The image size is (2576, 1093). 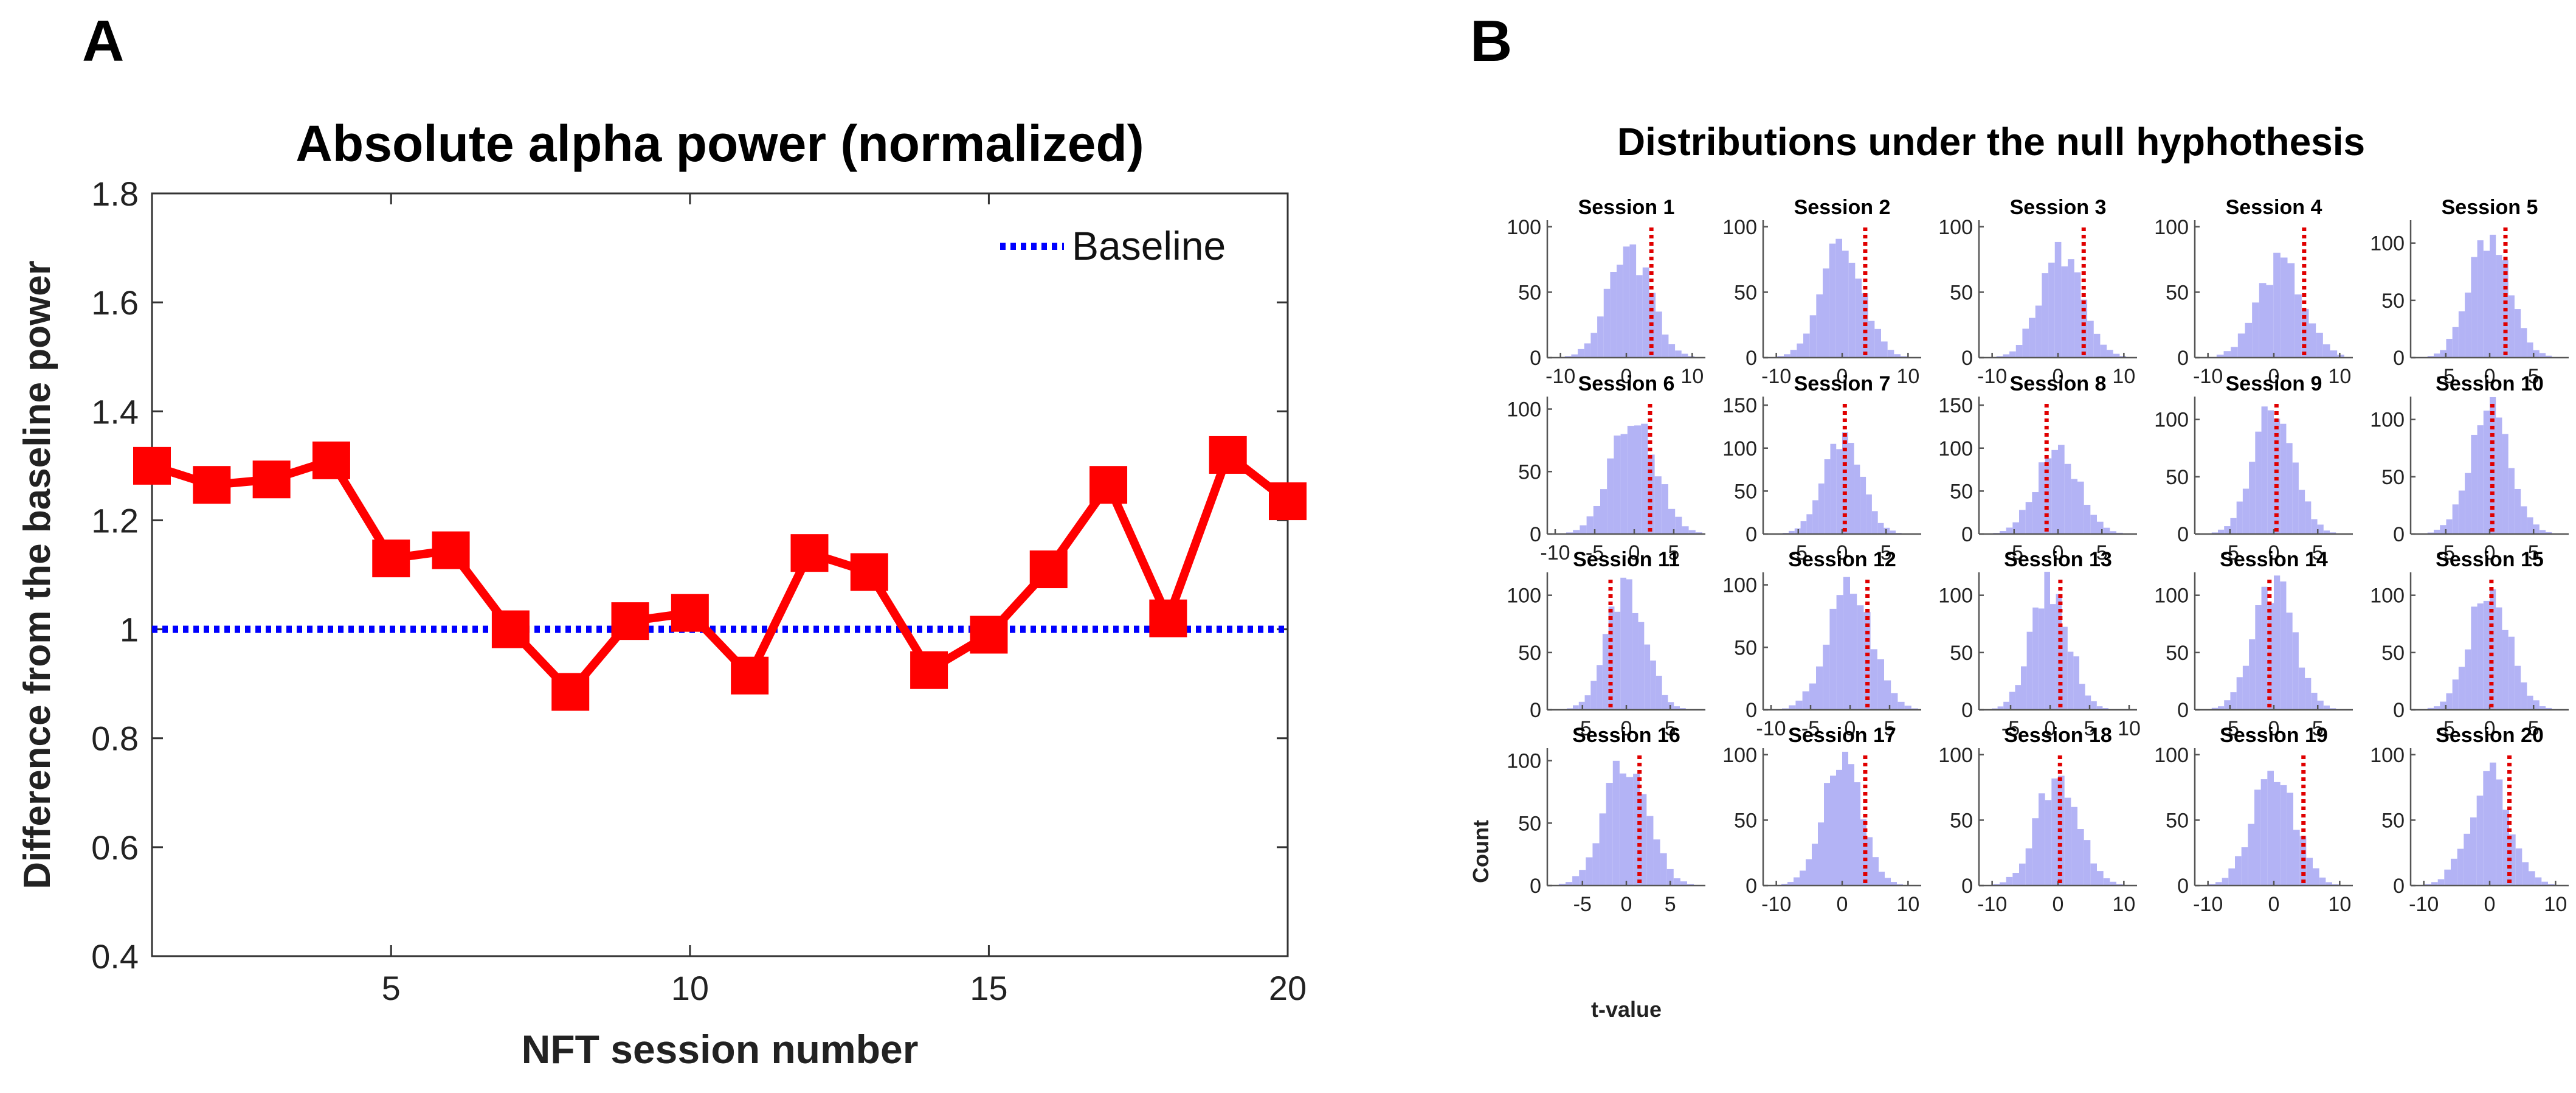 I want to click on histogram-title: Session 13, so click(x=2058, y=559).